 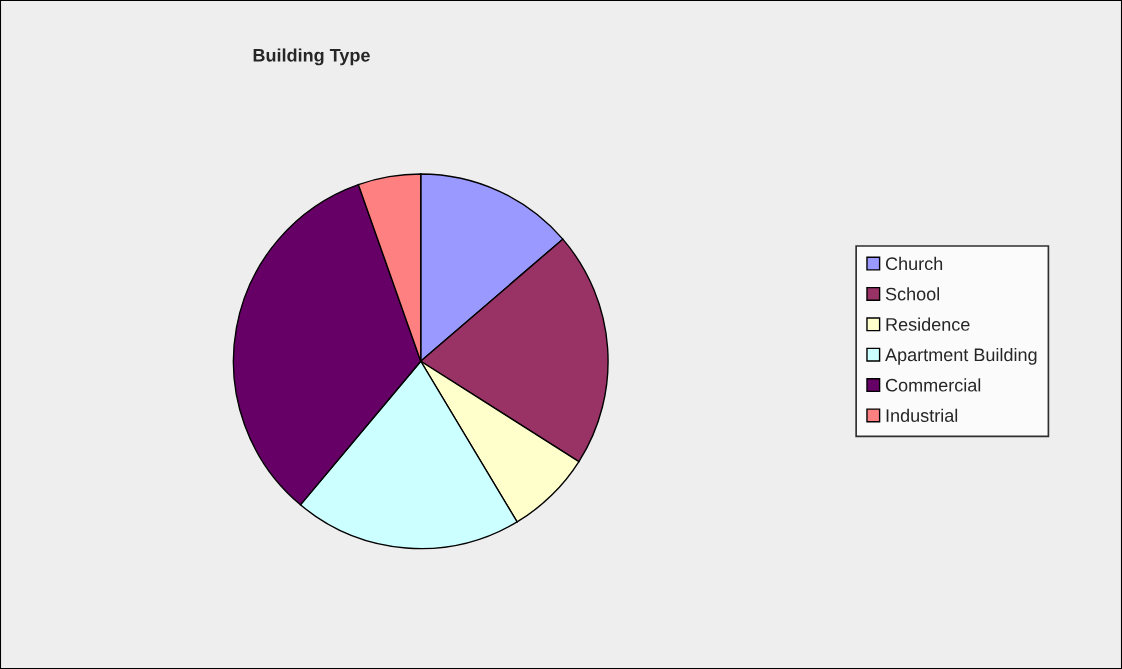 What do you see at coordinates (961, 356) in the screenshot?
I see `legend-label: Apartment Building` at bounding box center [961, 356].